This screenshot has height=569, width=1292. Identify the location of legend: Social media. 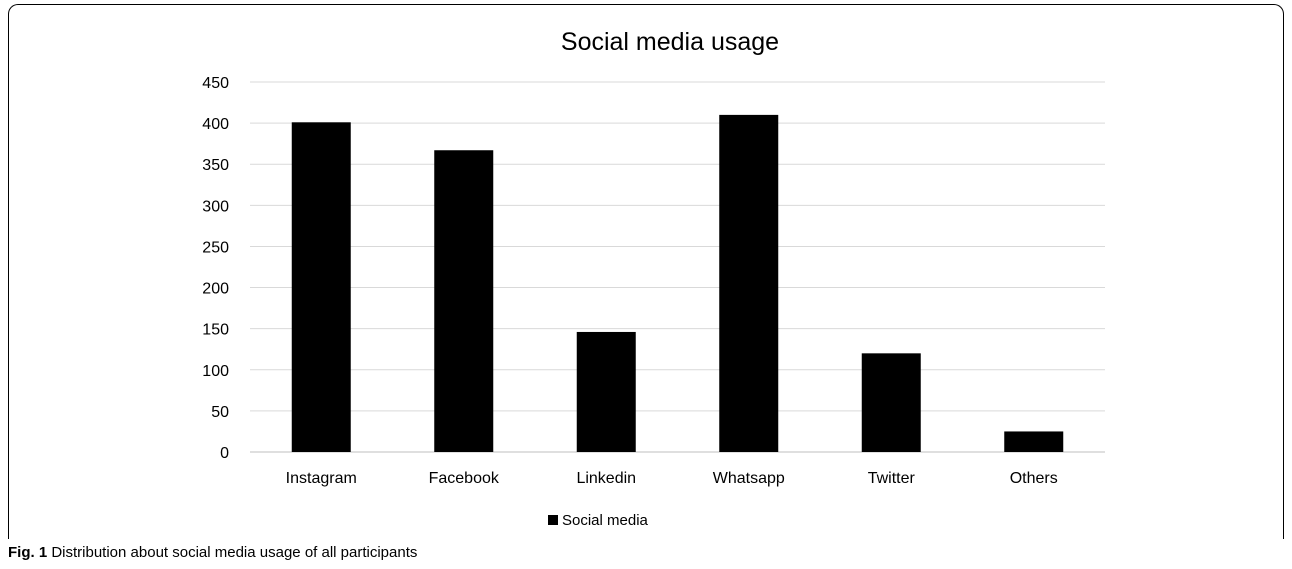
(598, 520).